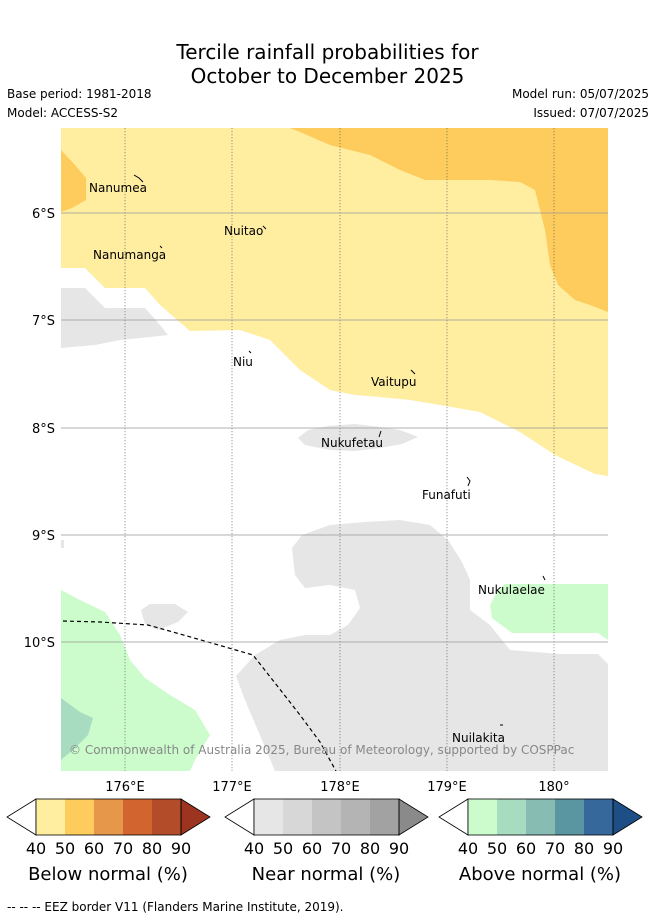 This screenshot has width=655, height=919. I want to click on cb3-tick-80: 80, so click(584, 848).